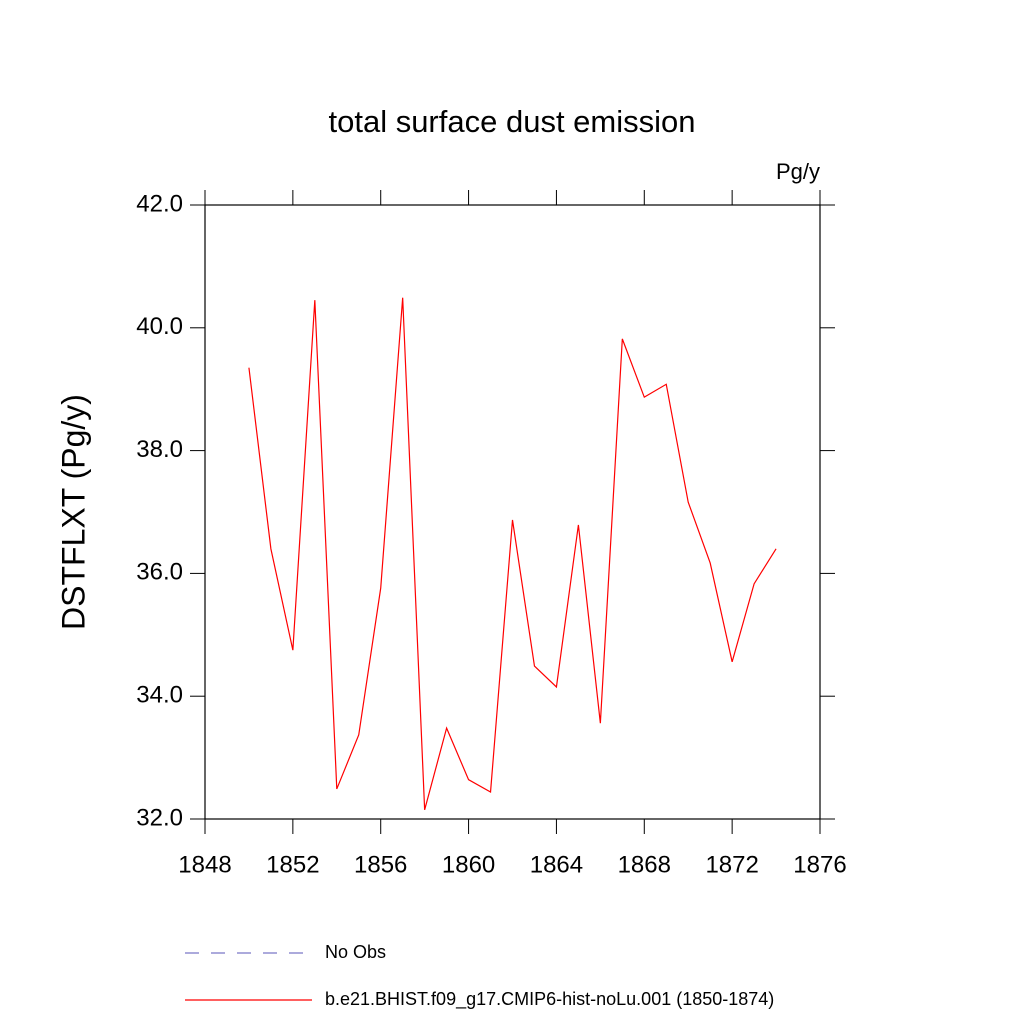 The width and height of the screenshot is (1024, 1024). Describe the element at coordinates (204, 864) in the screenshot. I see `x-tick-label: 1848` at that location.